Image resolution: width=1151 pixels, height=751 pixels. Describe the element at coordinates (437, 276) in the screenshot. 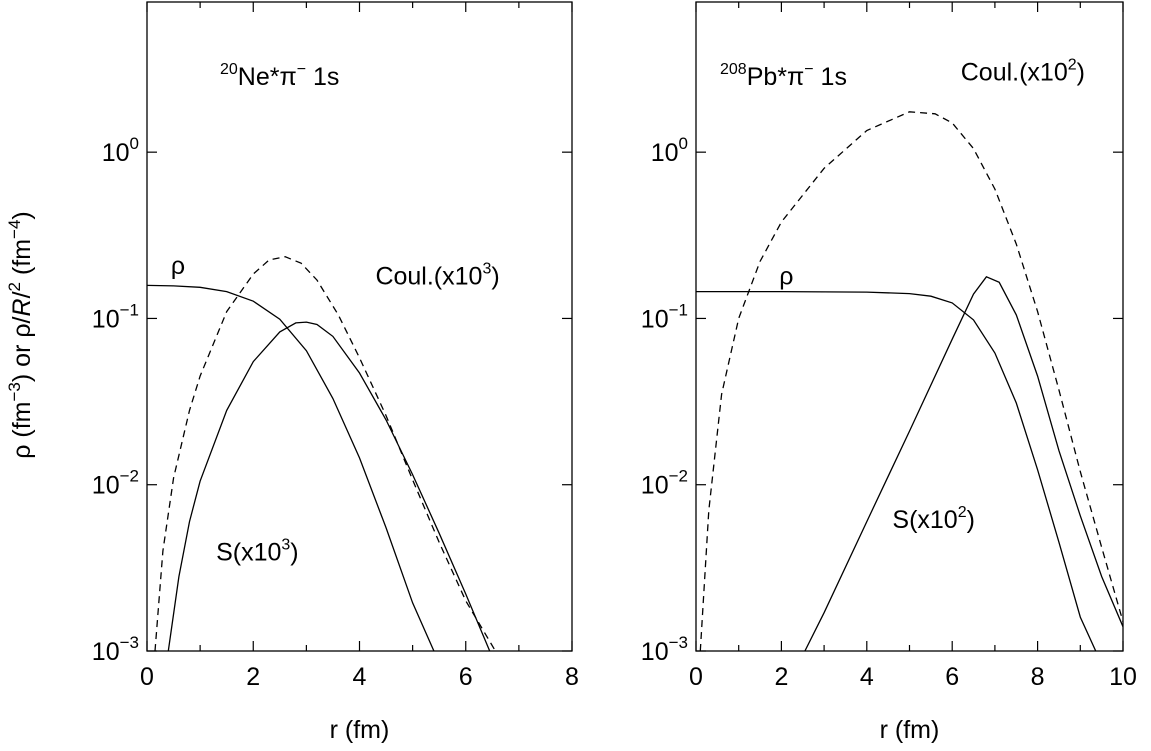

I see `curve-label: Coul.(x103)` at that location.